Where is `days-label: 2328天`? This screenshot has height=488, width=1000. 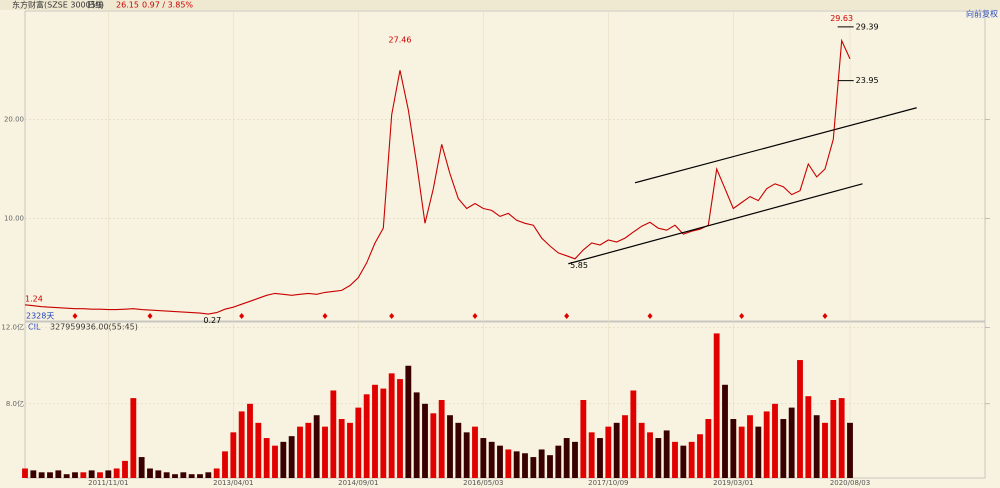 days-label: 2328天 is located at coordinates (40, 316).